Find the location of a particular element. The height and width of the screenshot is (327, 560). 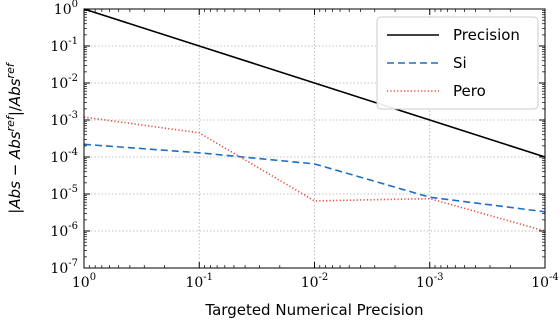

y-tick-label: 10⁰ is located at coordinates (66, 9).